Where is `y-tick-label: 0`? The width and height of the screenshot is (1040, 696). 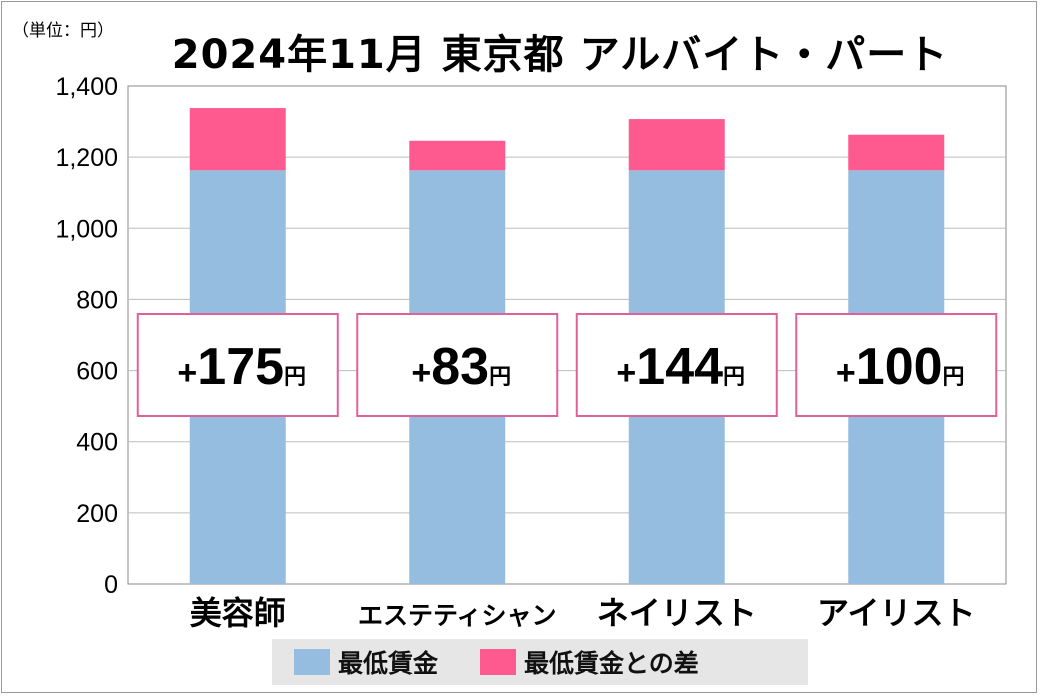
y-tick-label: 0 is located at coordinates (111, 585).